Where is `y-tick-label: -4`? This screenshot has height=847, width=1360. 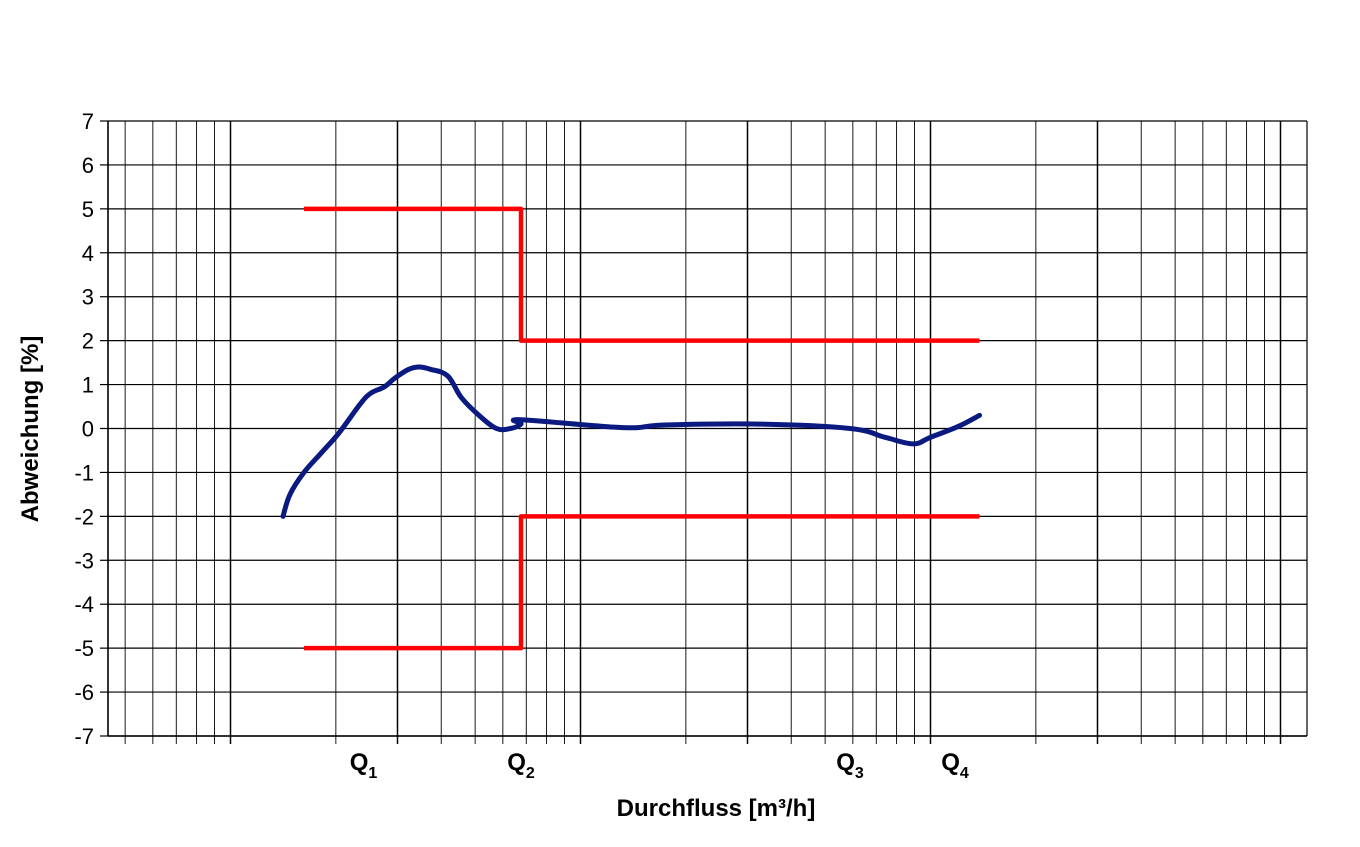 y-tick-label: -4 is located at coordinates (84, 604).